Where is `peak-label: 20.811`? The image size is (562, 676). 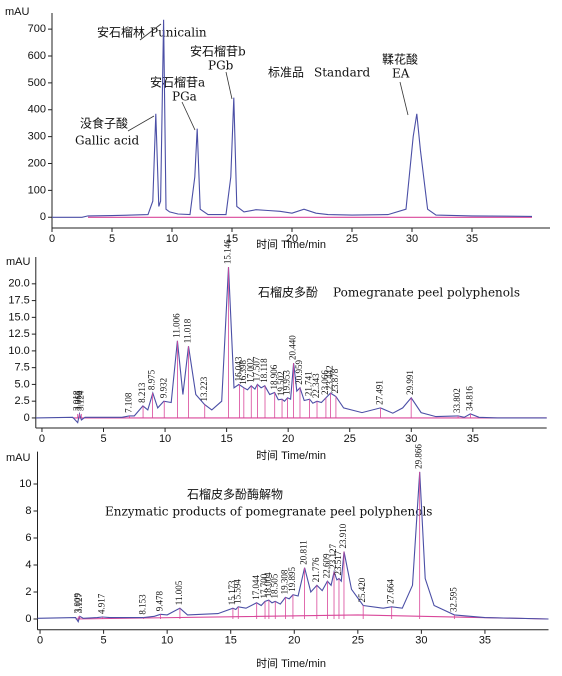 peak-label: 20.811 is located at coordinates (304, 552).